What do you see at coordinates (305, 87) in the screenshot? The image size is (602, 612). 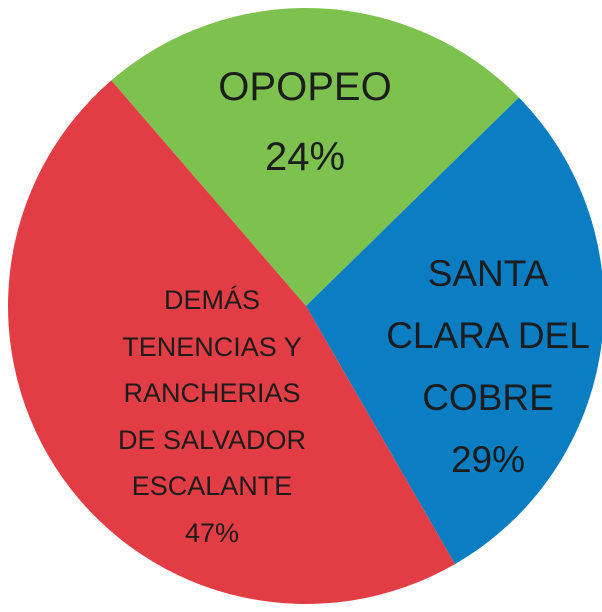 I see `category-label: OPOPEO` at bounding box center [305, 87].